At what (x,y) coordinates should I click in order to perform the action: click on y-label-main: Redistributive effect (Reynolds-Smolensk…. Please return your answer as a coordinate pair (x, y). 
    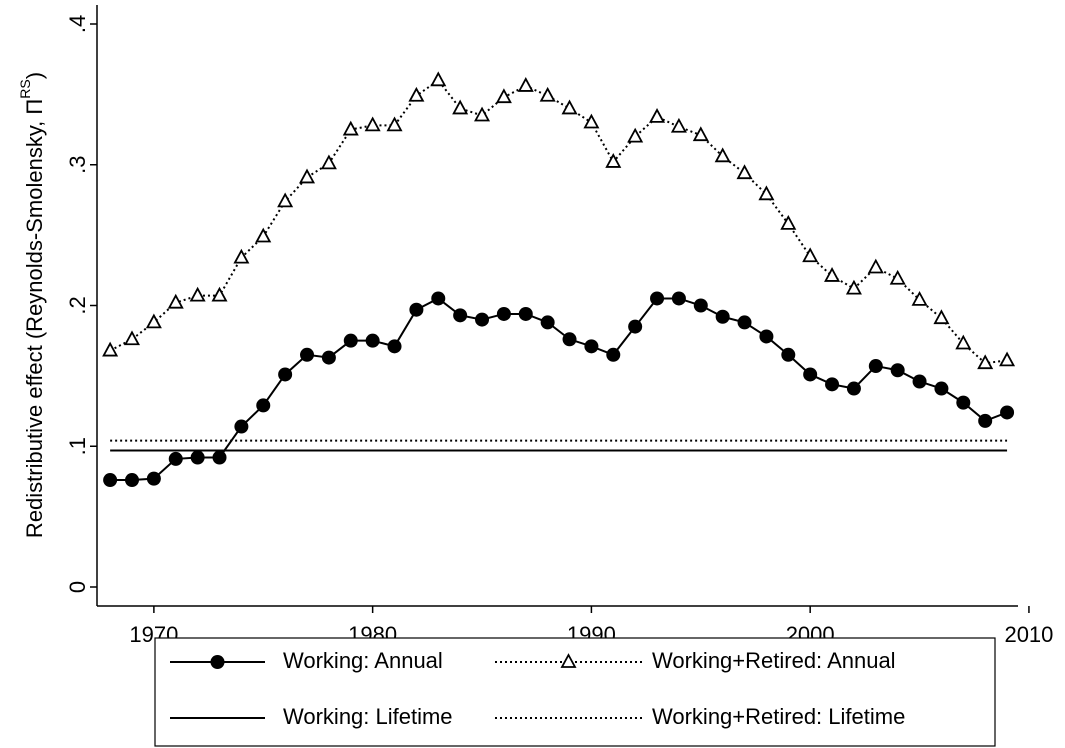
    Looking at the image, I should click on (34, 318).